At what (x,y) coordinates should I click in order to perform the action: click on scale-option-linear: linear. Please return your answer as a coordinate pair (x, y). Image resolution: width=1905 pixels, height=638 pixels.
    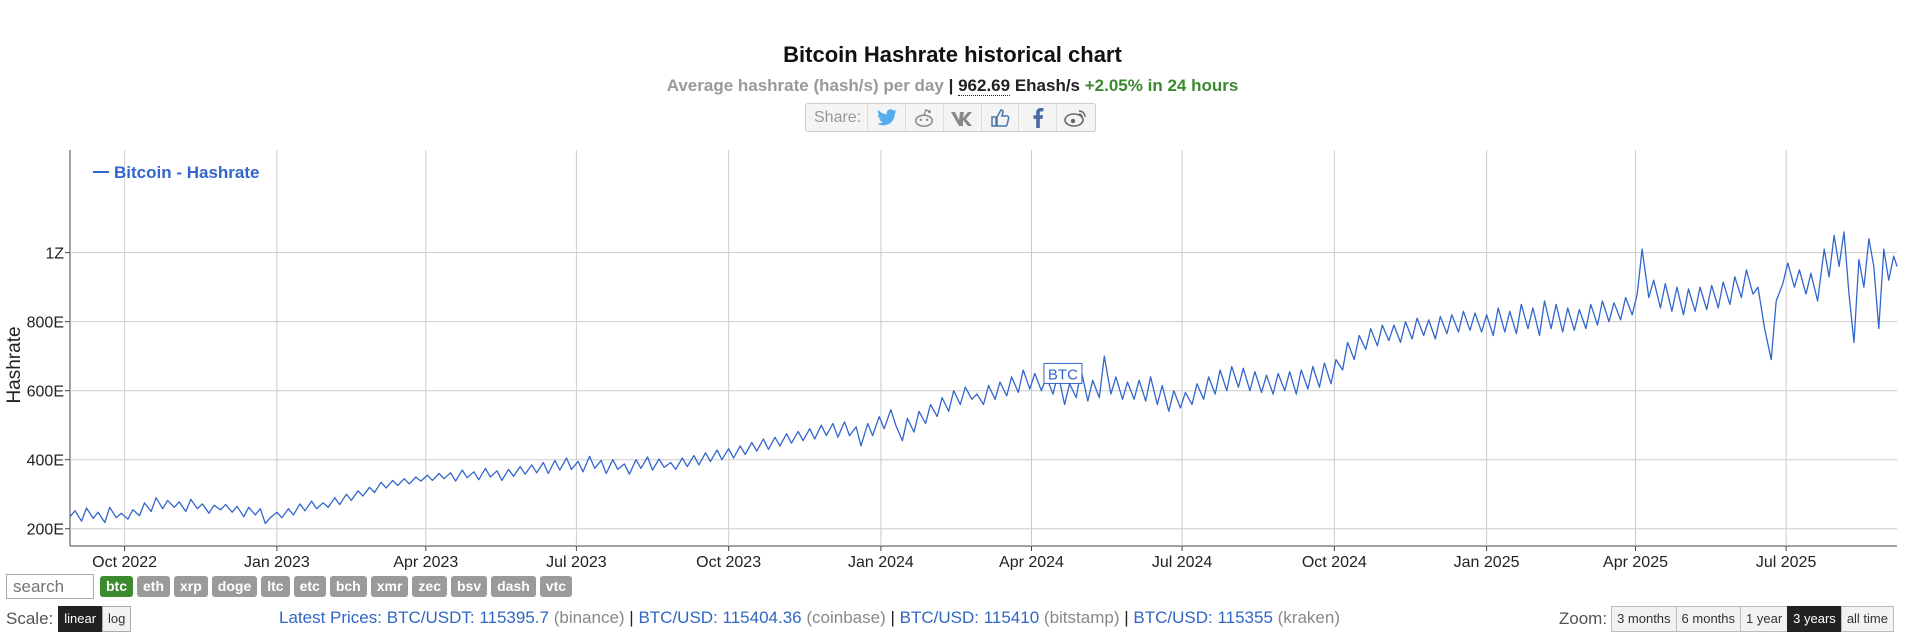
    Looking at the image, I should click on (80, 619).